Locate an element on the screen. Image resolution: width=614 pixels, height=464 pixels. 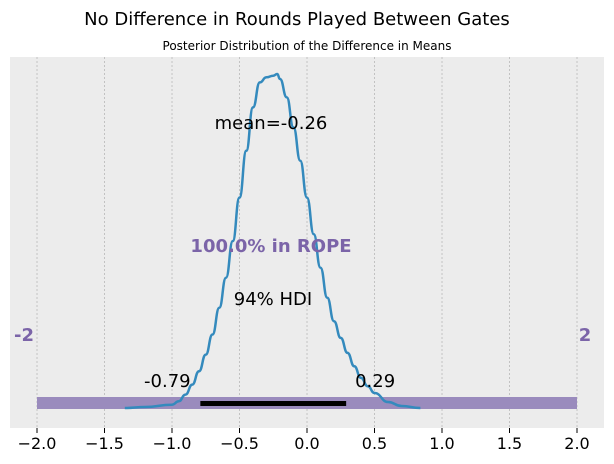
x-tick-label: −1.5 is located at coordinates (104, 443).